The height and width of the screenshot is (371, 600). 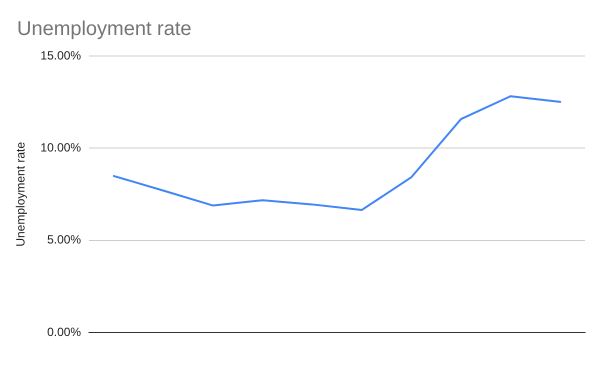 I want to click on y-axis-title: Unemployment rate, so click(x=21, y=194).